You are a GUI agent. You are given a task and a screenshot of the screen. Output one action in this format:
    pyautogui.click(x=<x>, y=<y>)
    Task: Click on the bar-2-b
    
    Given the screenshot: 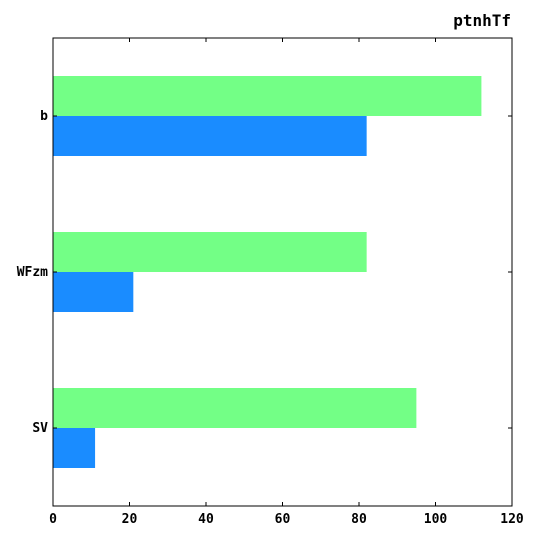 What is the action you would take?
    pyautogui.click(x=210, y=136)
    